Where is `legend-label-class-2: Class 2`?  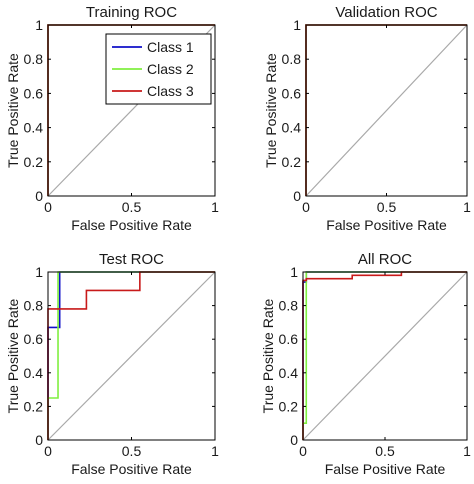 legend-label-class-2: Class 2 is located at coordinates (170, 69).